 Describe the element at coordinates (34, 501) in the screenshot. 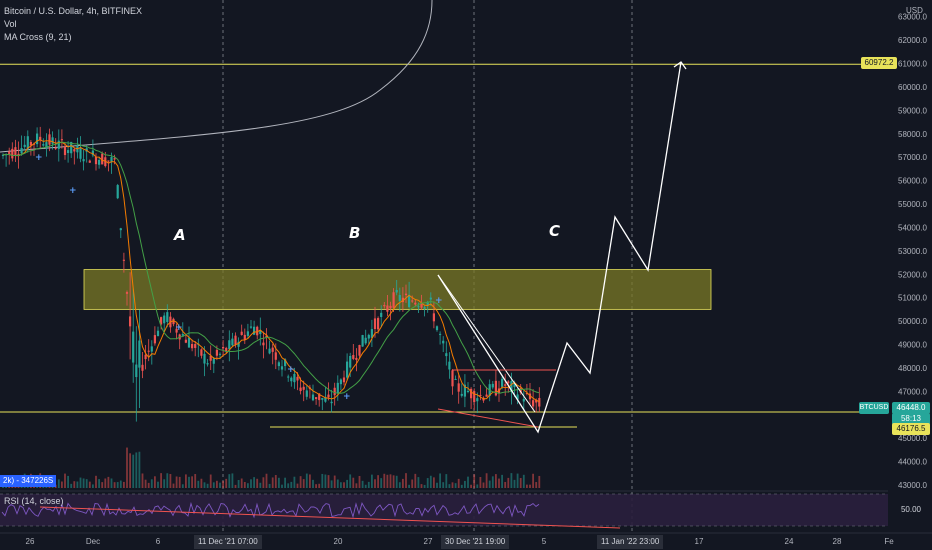

I see `rsi-legend: RSI (14, close)` at that location.